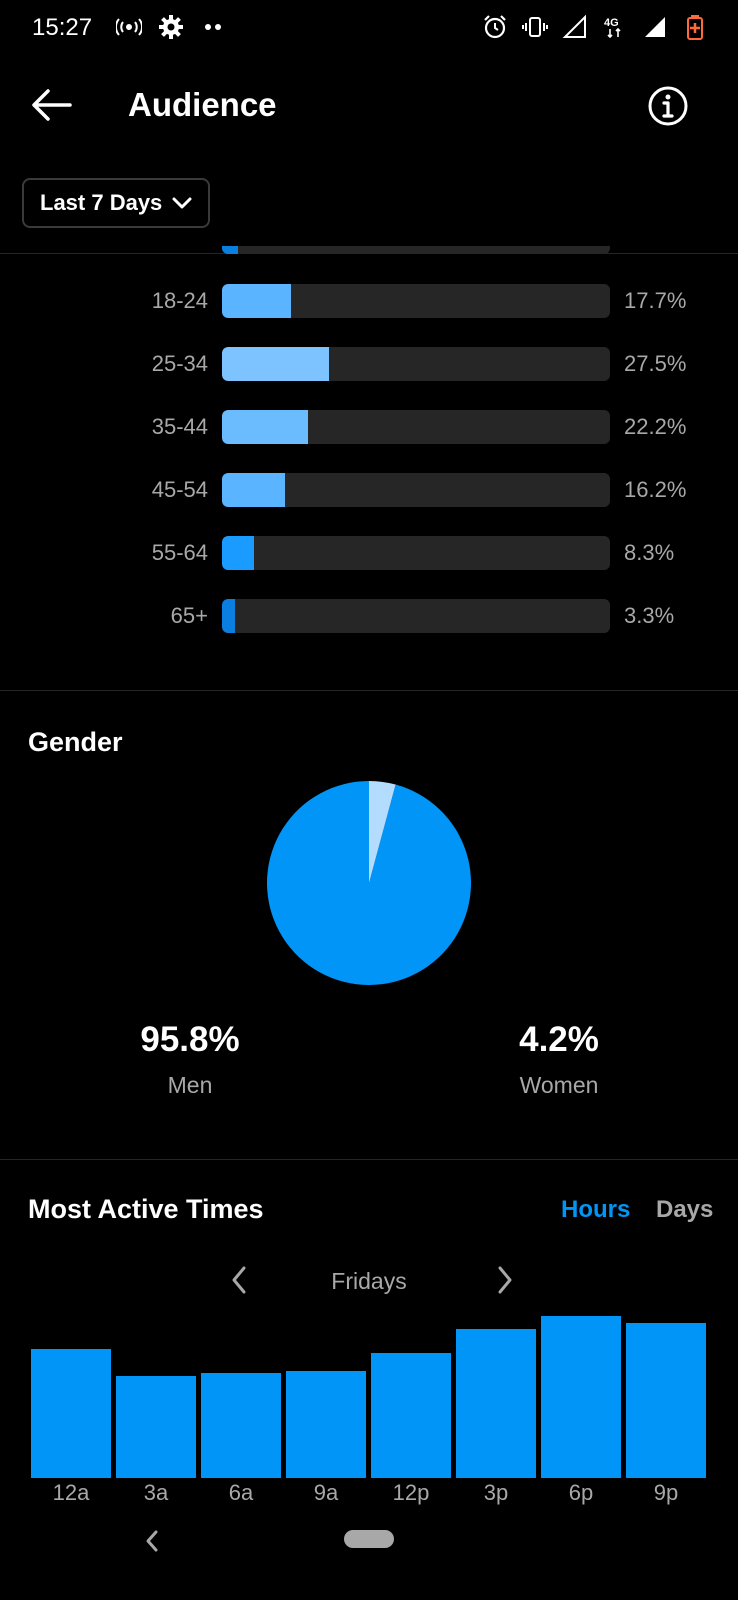  I want to click on age-percentage: 3.3%, so click(649, 615).